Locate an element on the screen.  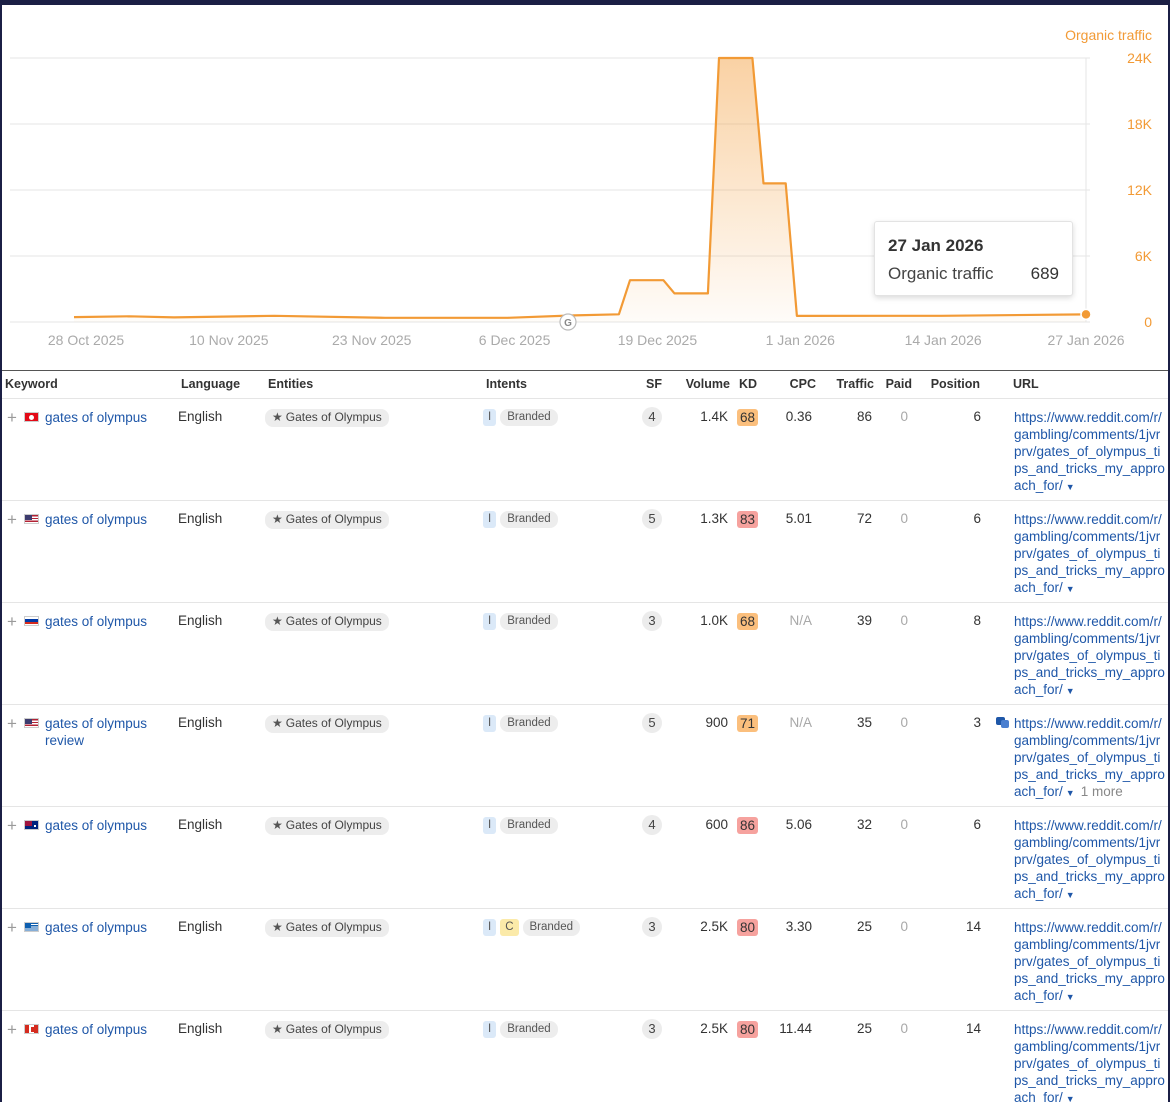
cell-traffic: 39 is located at coordinates (851, 652).